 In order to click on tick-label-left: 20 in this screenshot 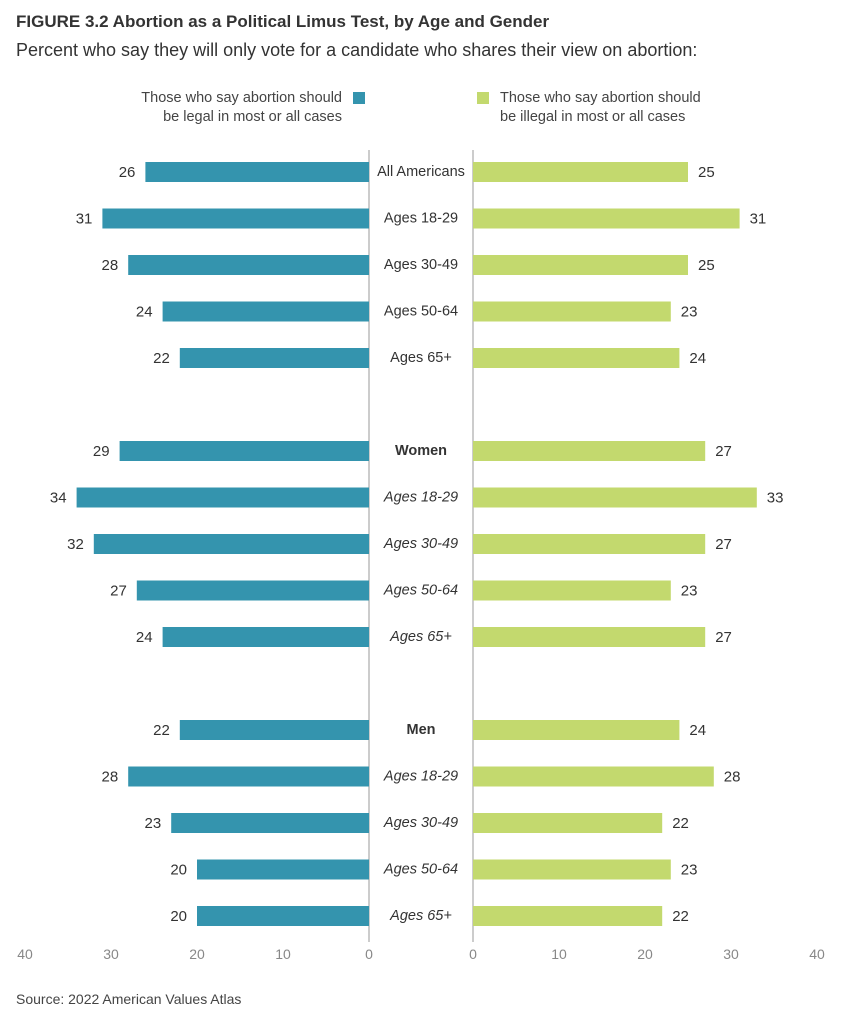, I will do `click(197, 954)`.